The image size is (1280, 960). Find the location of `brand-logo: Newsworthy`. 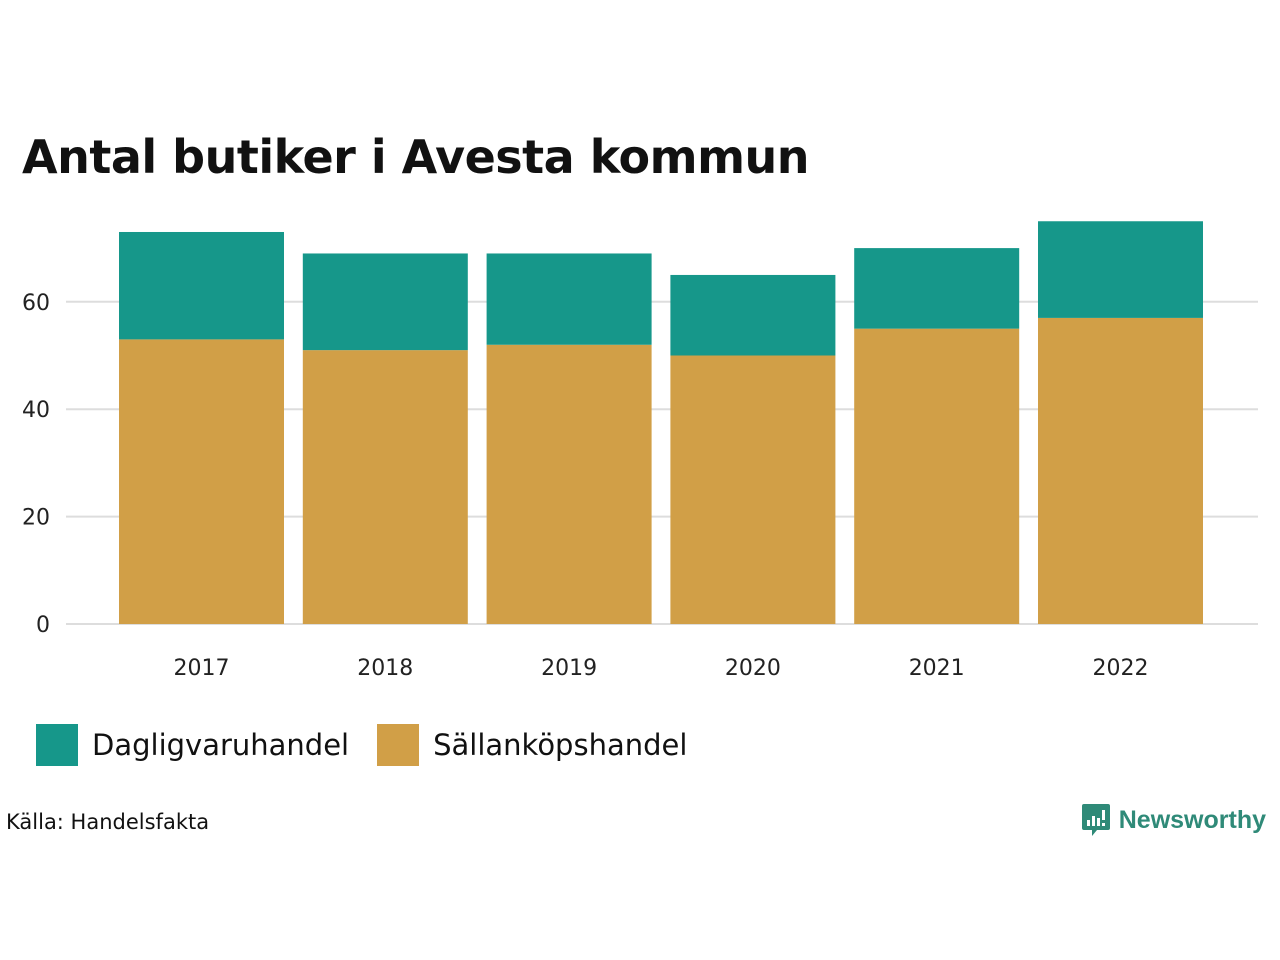

brand-logo: Newsworthy is located at coordinates (1173, 820).